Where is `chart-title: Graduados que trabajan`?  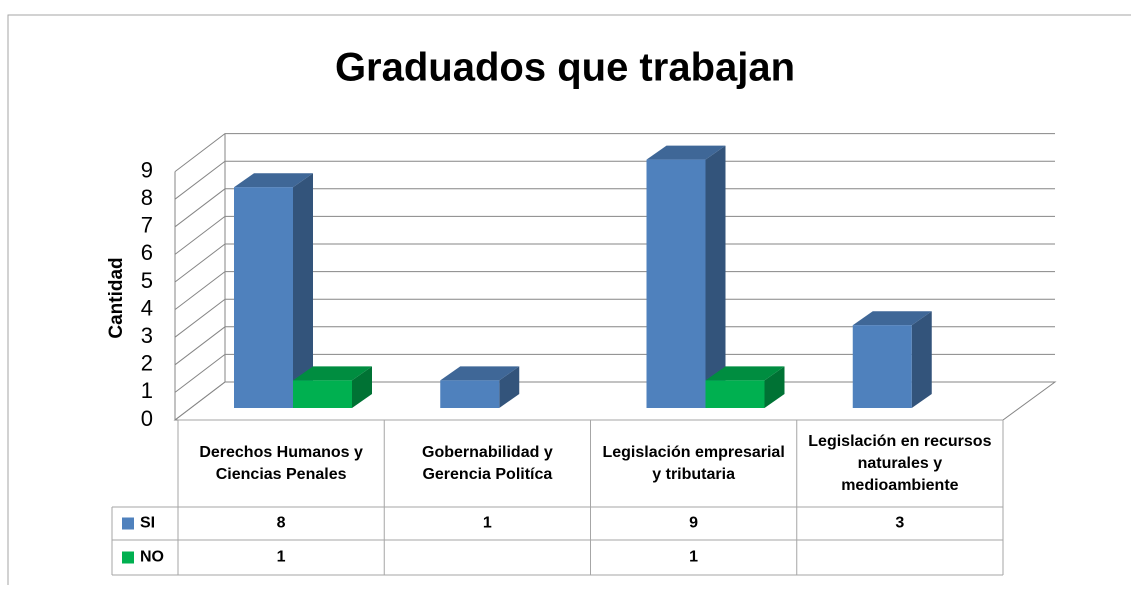 chart-title: Graduados que trabajan is located at coordinates (565, 68).